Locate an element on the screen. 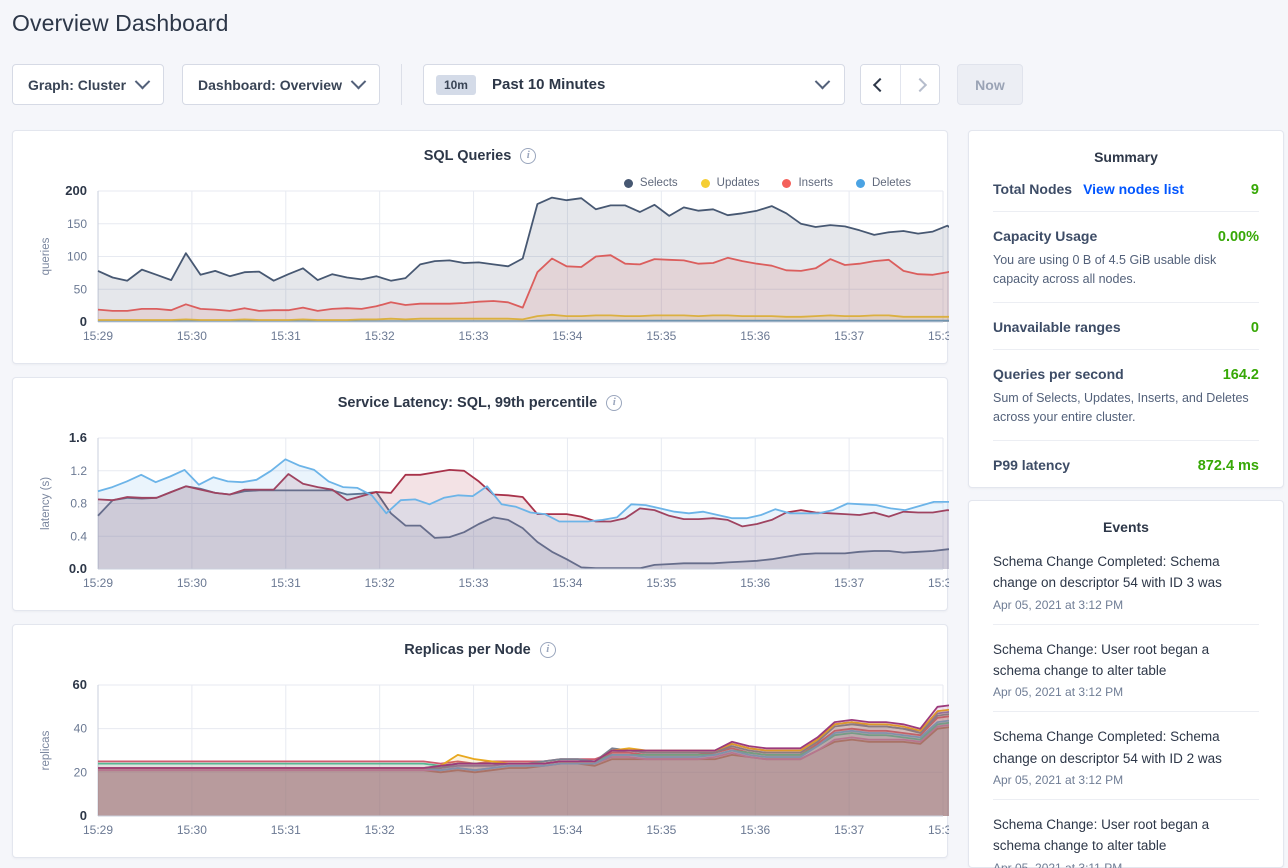  summary-row: Total Nodes View nodes list 9 is located at coordinates (1126, 188).